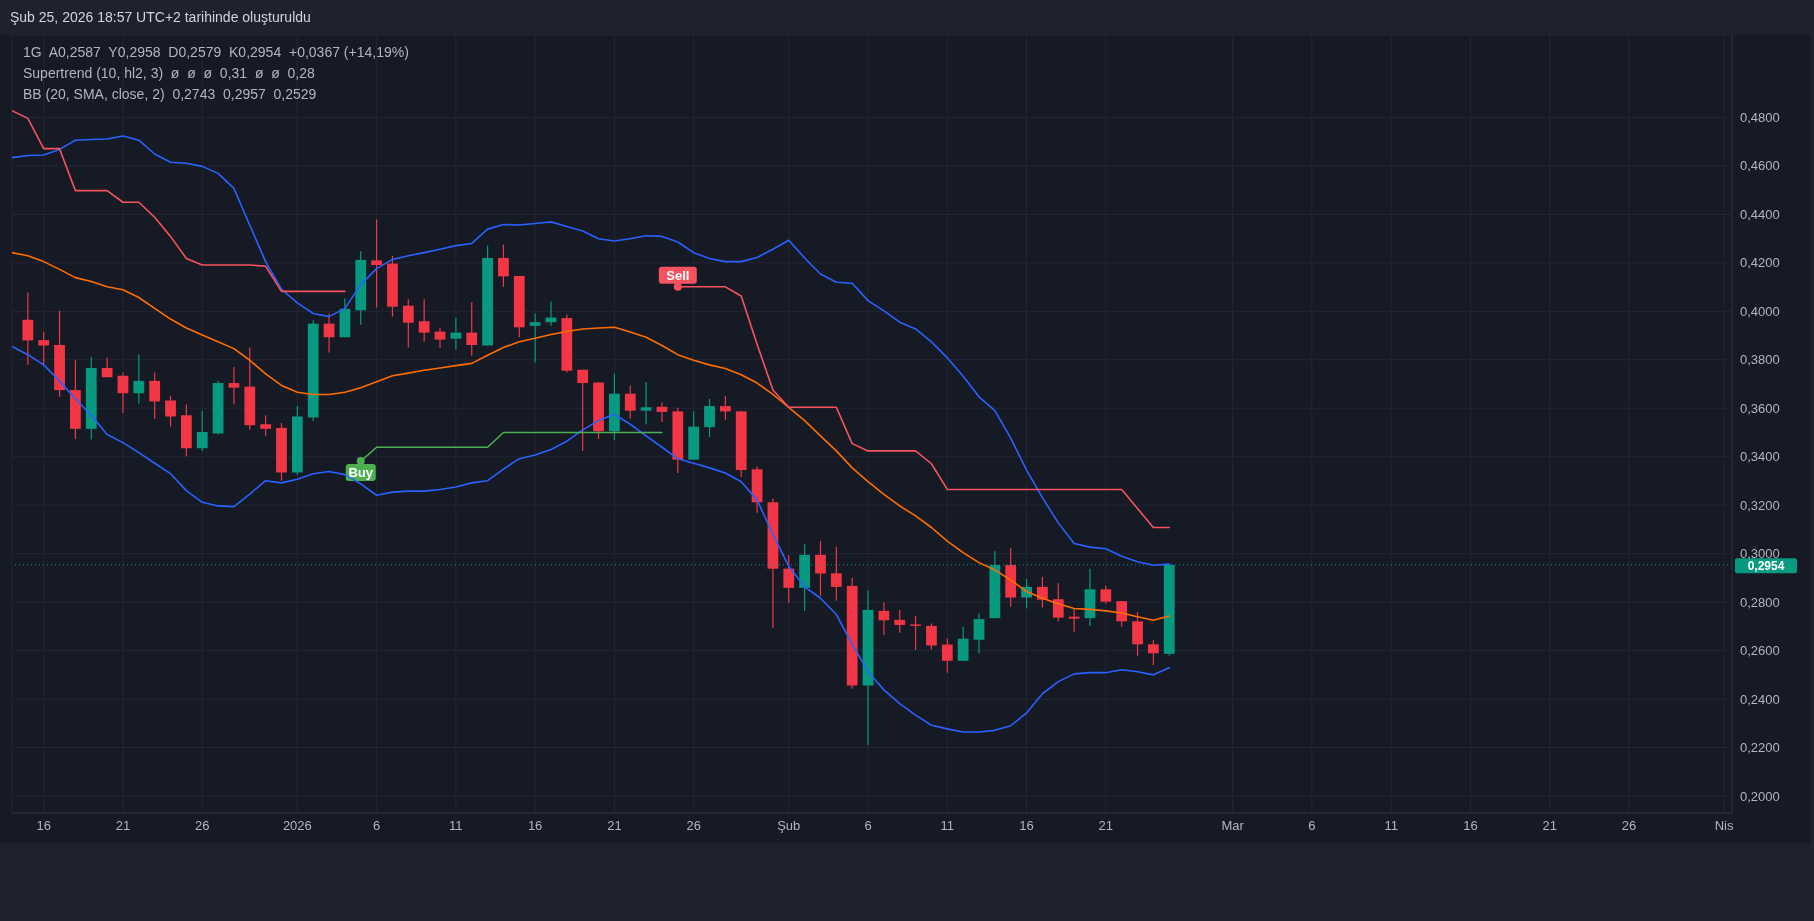  Describe the element at coordinates (1760, 748) in the screenshot. I see `y-tick-label: 0,2200` at that location.